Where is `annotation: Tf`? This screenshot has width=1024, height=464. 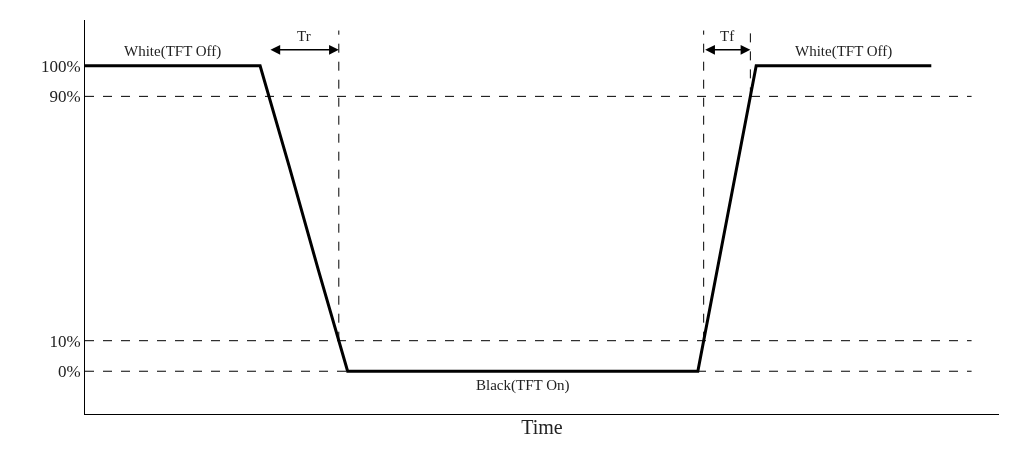 annotation: Tf is located at coordinates (727, 36).